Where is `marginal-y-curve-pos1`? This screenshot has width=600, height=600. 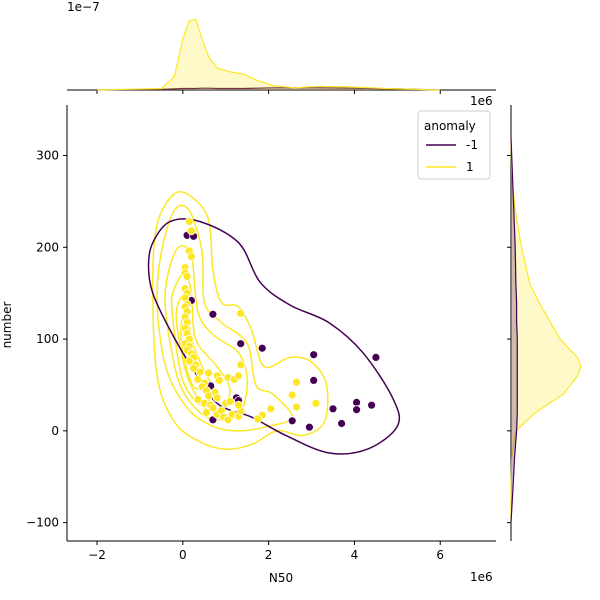 marginal-y-curve-pos1 is located at coordinates (546, 330).